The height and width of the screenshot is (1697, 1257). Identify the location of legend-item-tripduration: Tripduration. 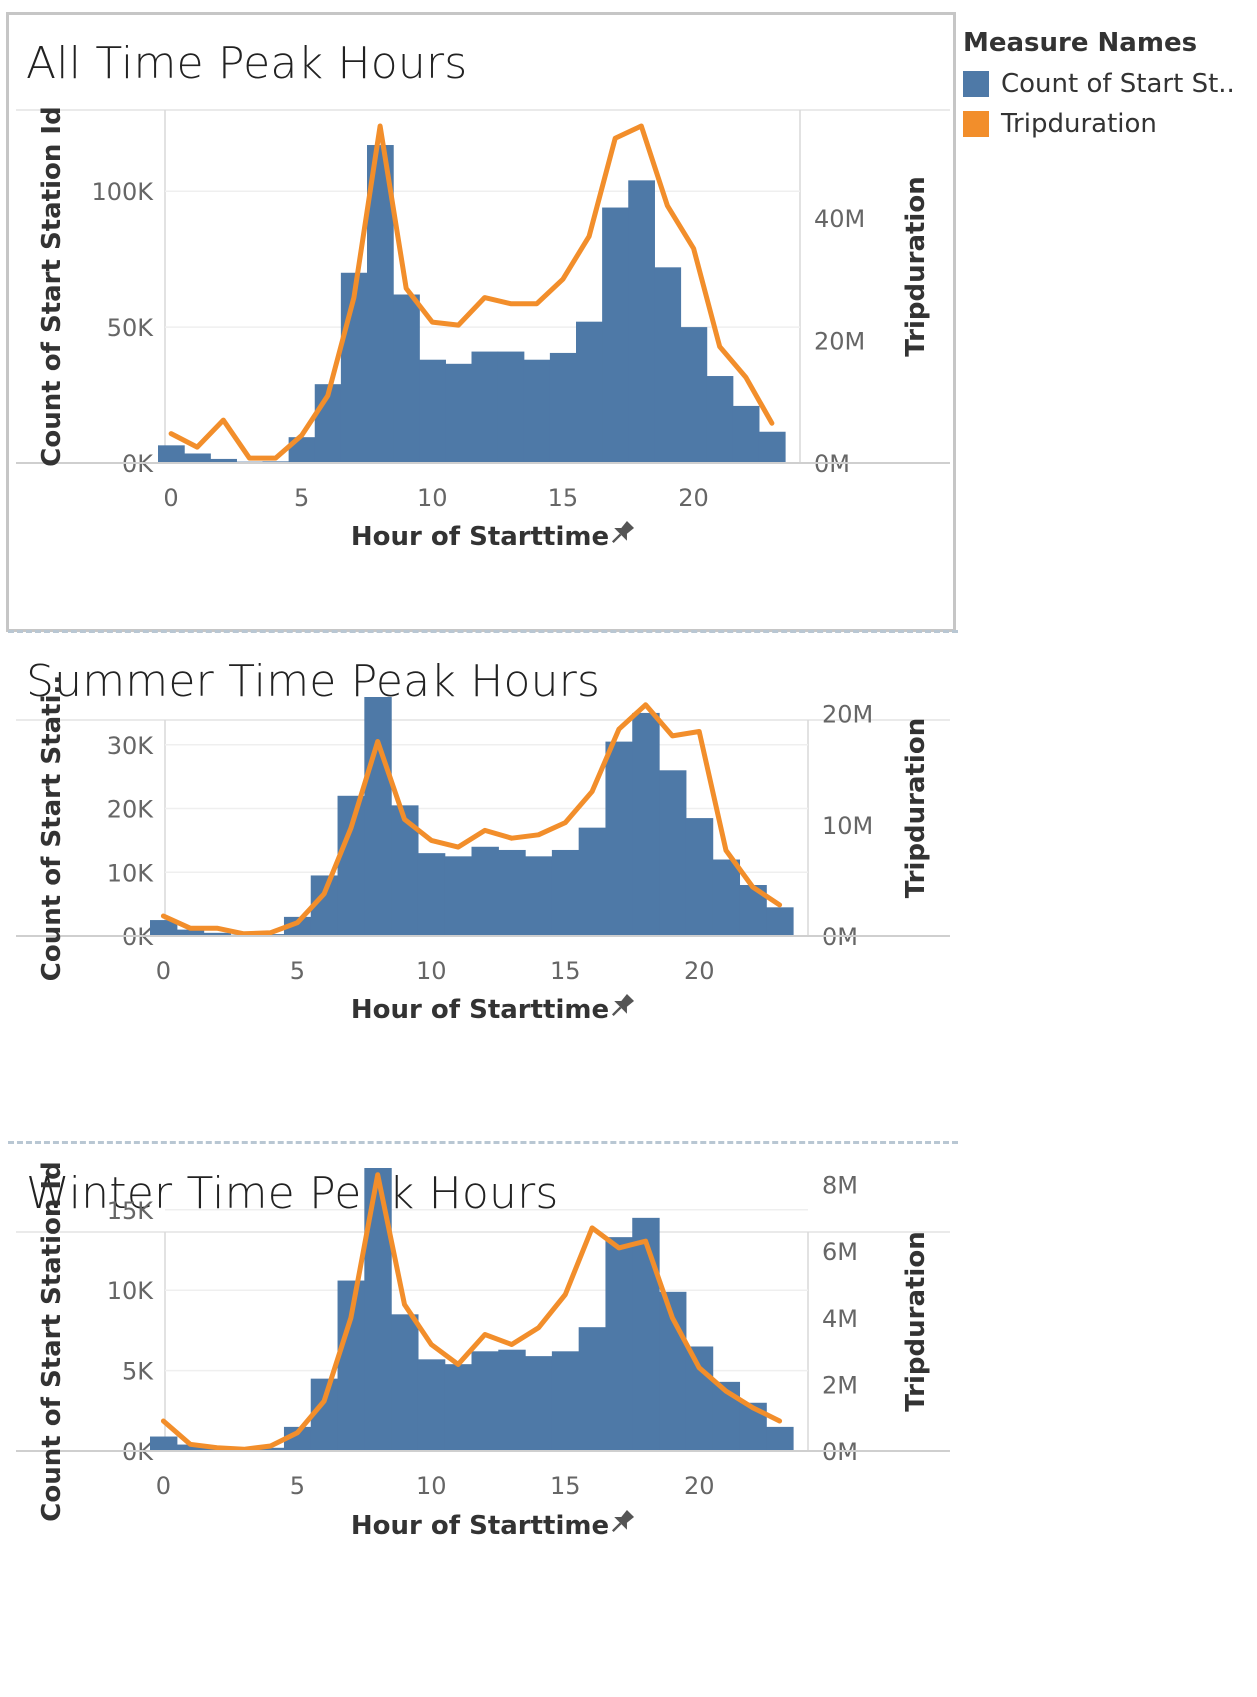
(1099, 124).